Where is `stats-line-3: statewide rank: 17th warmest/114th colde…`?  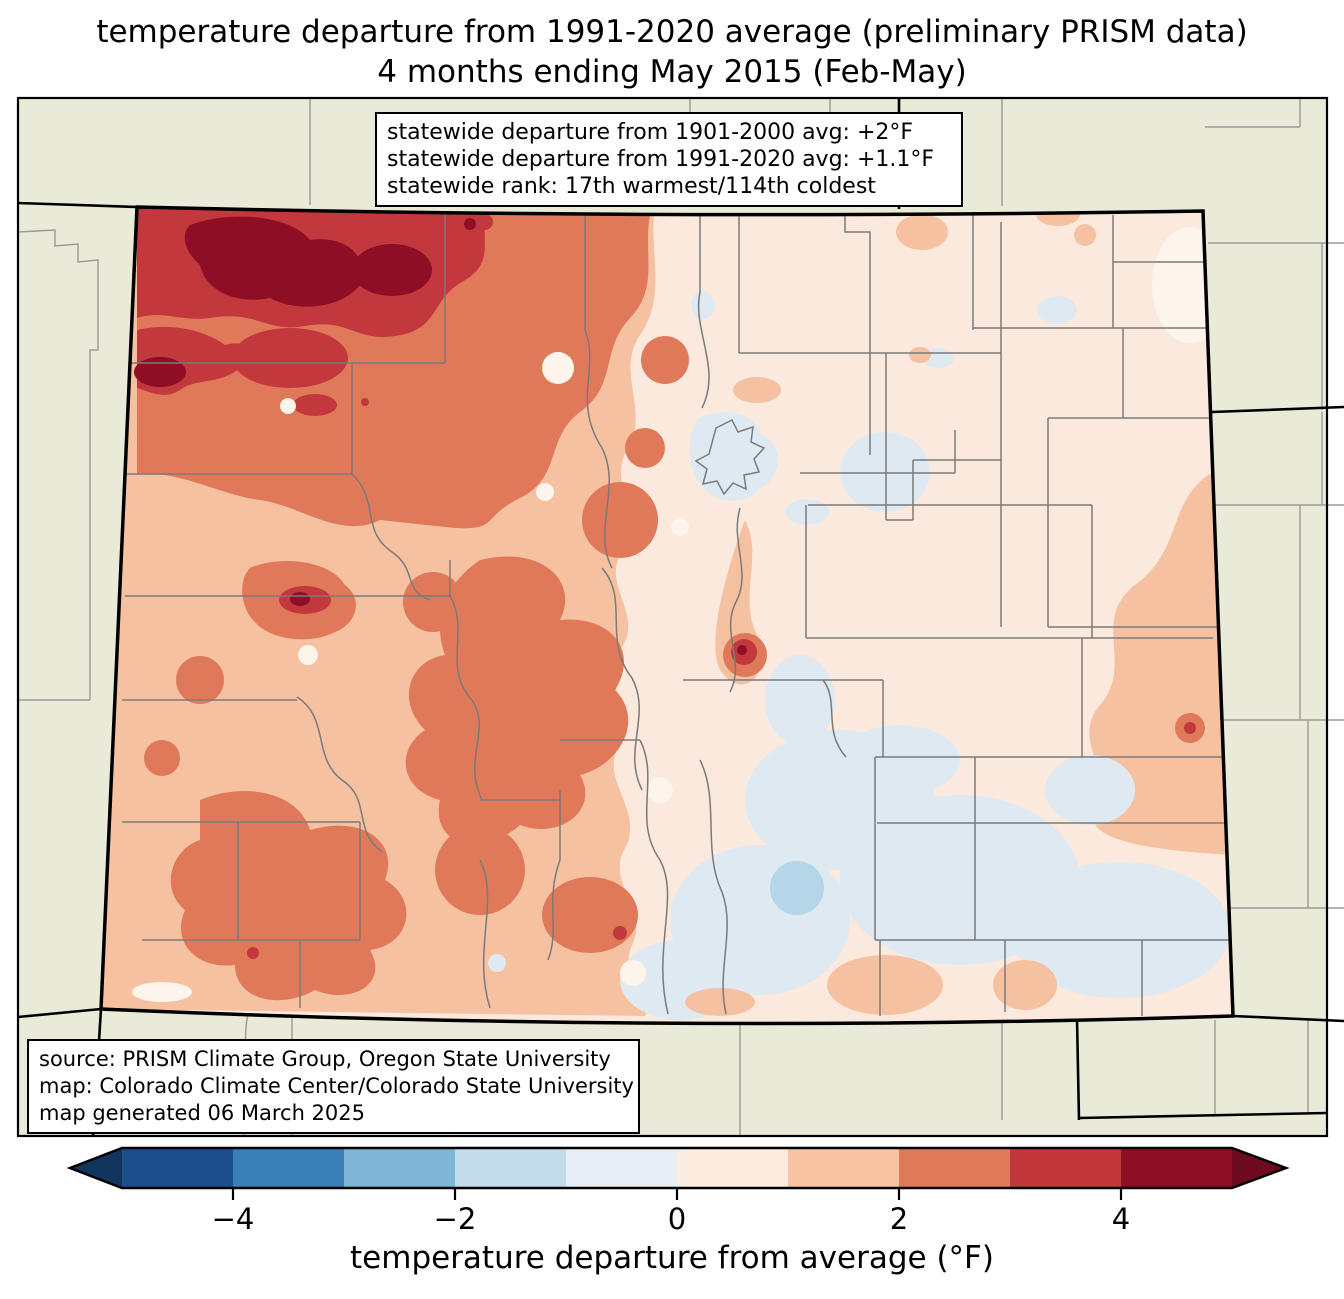
stats-line-3: statewide rank: 17th warmest/114th colde… is located at coordinates (631, 186).